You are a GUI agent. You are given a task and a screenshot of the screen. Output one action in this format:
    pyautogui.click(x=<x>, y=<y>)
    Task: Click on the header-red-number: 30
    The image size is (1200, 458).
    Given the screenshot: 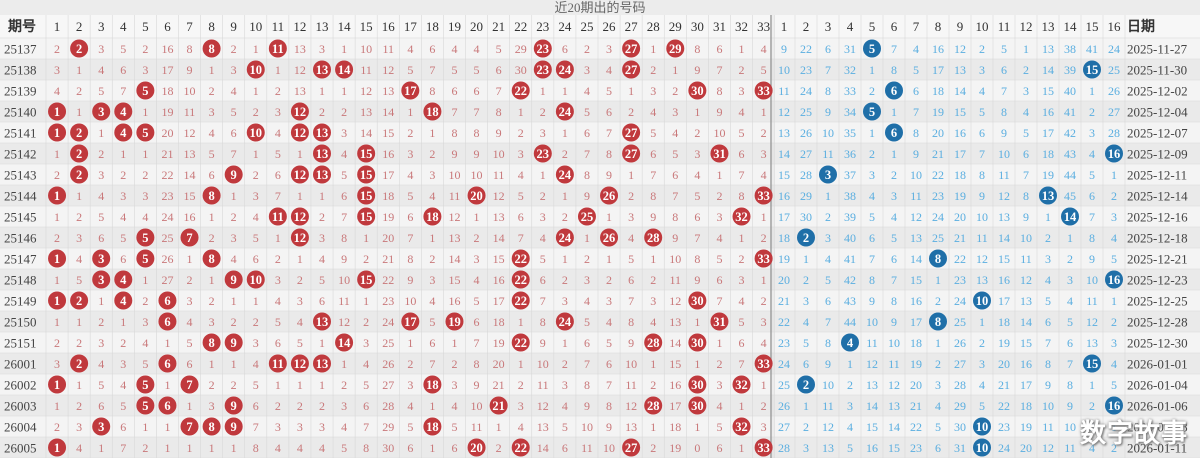 What is the action you would take?
    pyautogui.click(x=697, y=26)
    